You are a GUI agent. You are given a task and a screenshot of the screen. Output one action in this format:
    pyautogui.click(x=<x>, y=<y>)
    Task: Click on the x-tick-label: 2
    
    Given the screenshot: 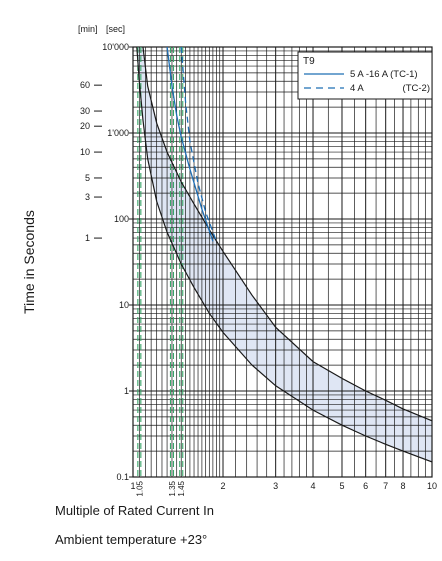 What is the action you would take?
    pyautogui.click(x=223, y=486)
    